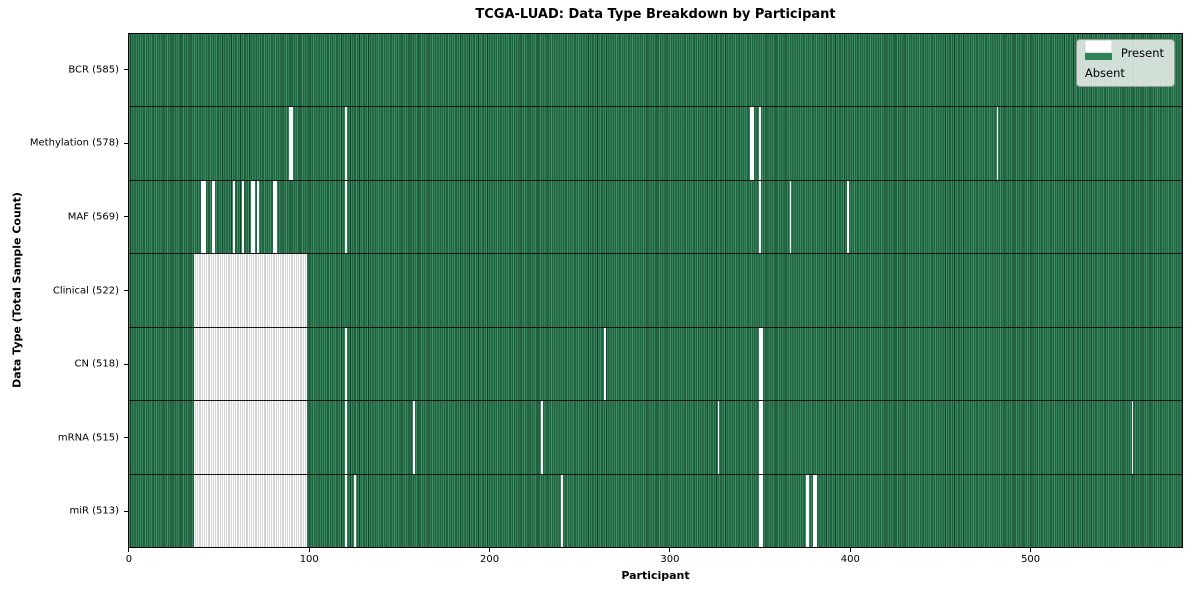  What do you see at coordinates (96, 364) in the screenshot?
I see `y-tick-label-cn: CN (518)` at bounding box center [96, 364].